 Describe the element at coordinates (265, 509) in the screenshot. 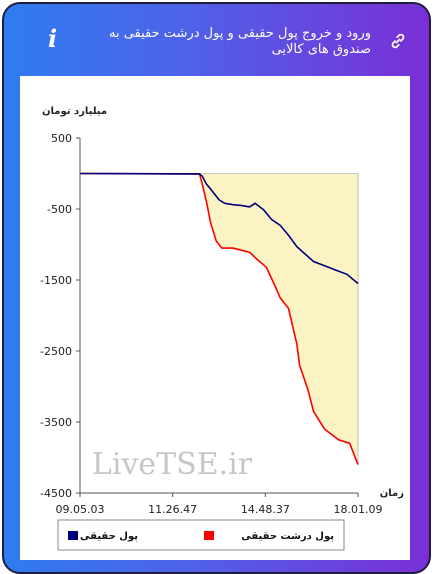

I see `x-tick-label: 14.48.37` at that location.